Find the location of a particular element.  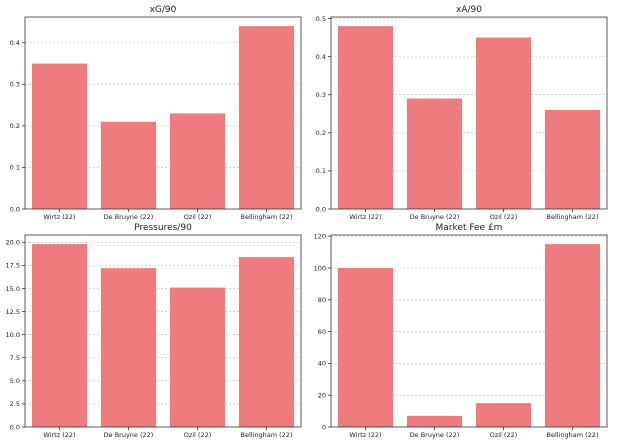

y-tick-label: 0.5 is located at coordinates (321, 19).